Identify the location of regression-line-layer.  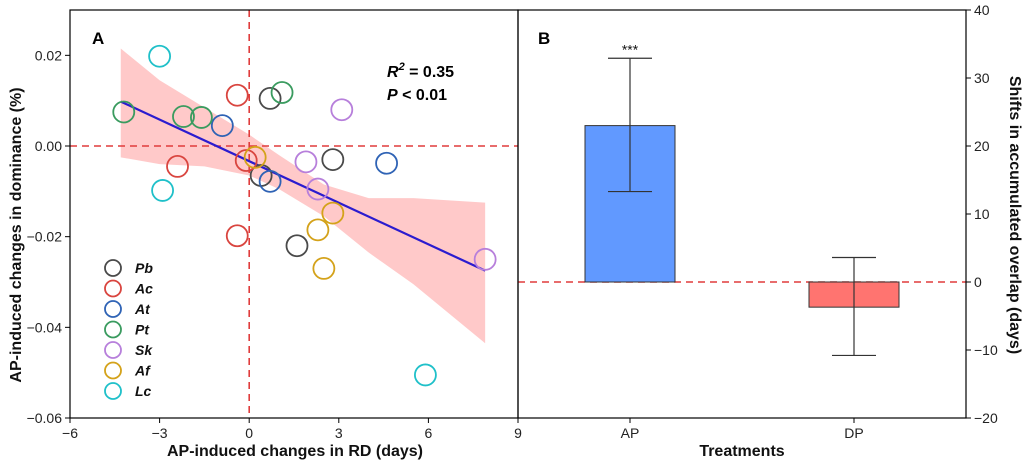
(303, 186).